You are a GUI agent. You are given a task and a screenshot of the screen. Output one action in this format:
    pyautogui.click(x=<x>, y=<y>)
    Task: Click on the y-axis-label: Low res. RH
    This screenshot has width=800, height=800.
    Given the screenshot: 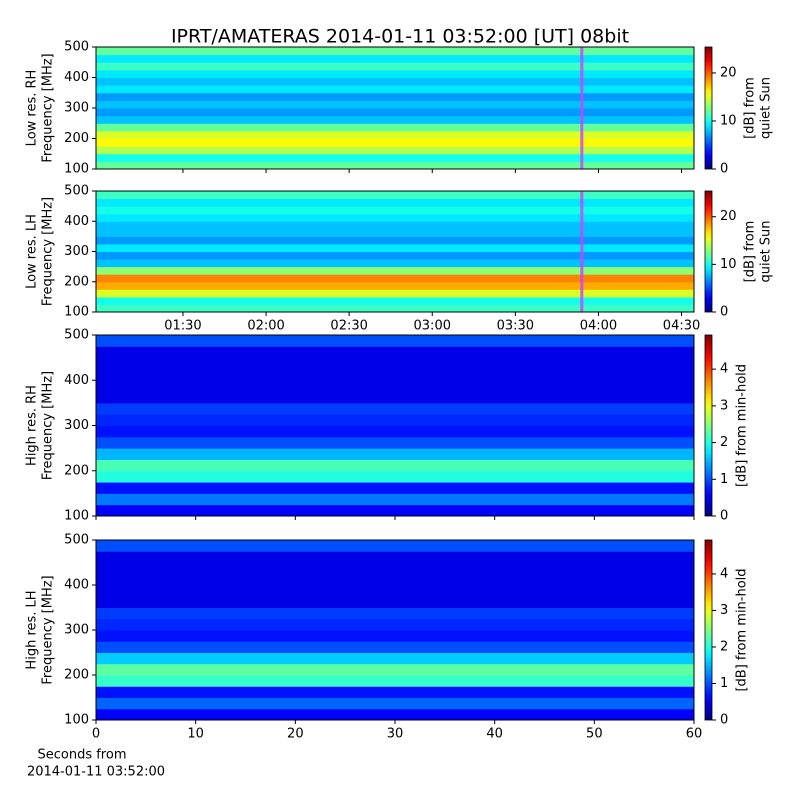 What is the action you would take?
    pyautogui.click(x=32, y=108)
    